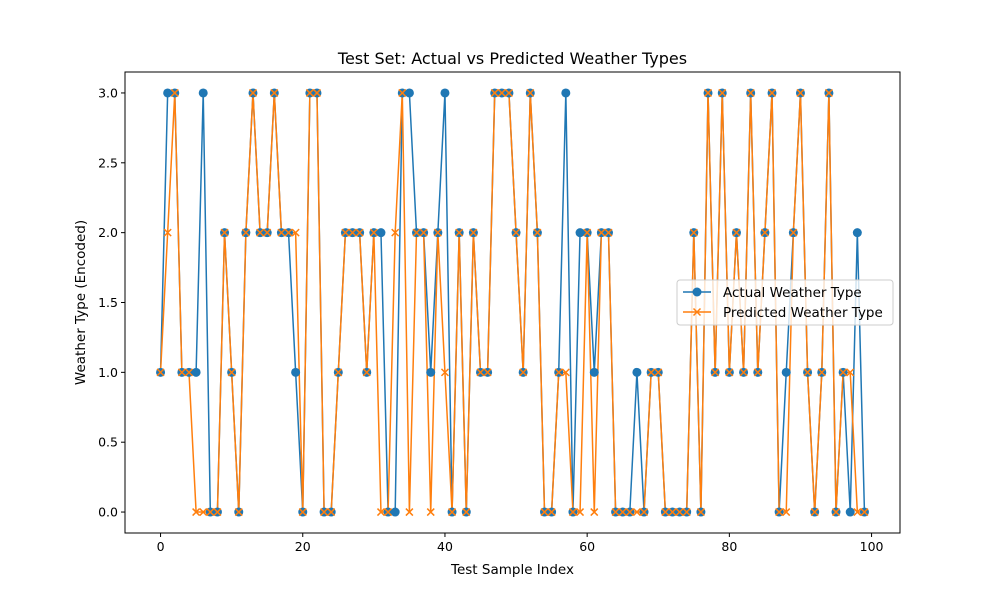 This screenshot has height=600, width=1000. Describe the element at coordinates (108, 442) in the screenshot. I see `y-tick-label: 0.5` at that location.